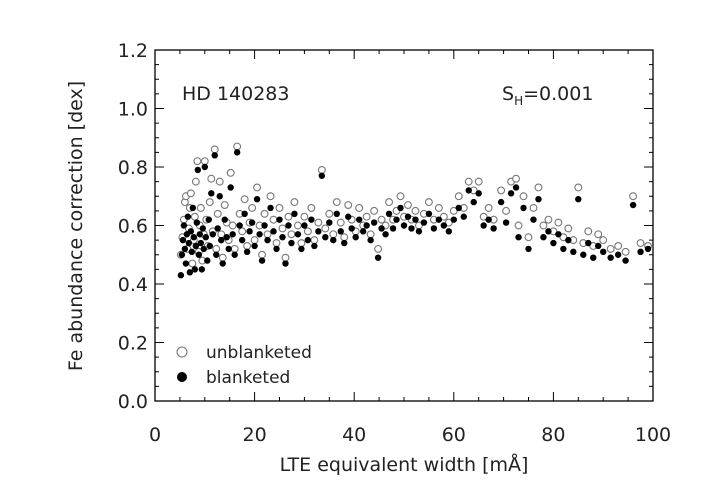  What do you see at coordinates (133, 51) in the screenshot?
I see `y-tick-label: 1.2` at bounding box center [133, 51].